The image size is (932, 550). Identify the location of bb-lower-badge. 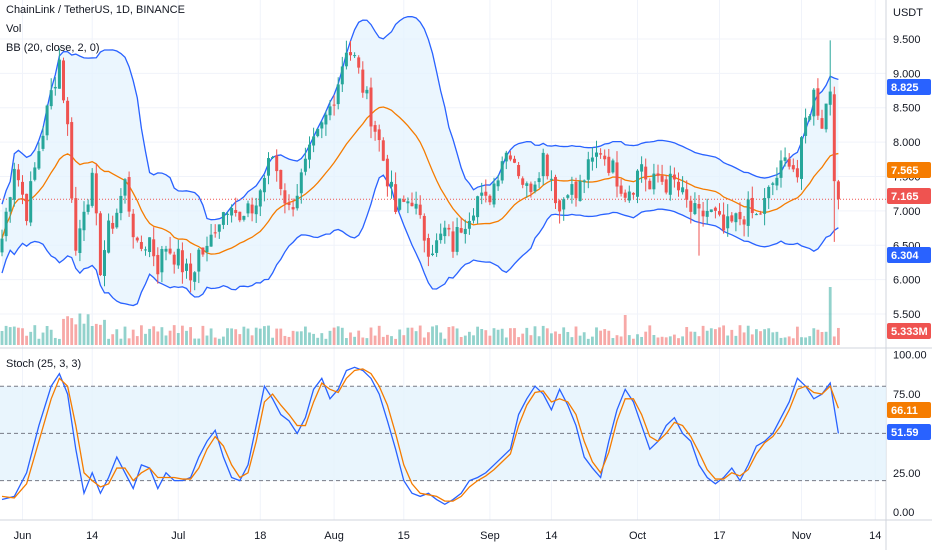
(909, 255).